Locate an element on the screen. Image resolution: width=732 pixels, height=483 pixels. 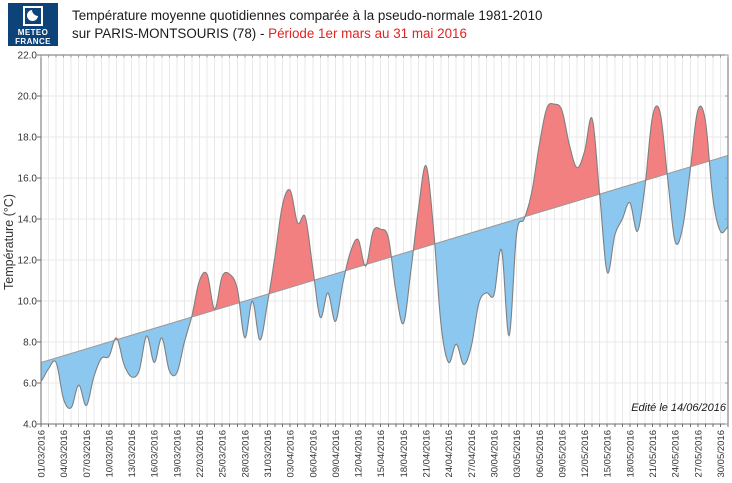
x-tick-label: 27/04/2016 is located at coordinates (472, 454).